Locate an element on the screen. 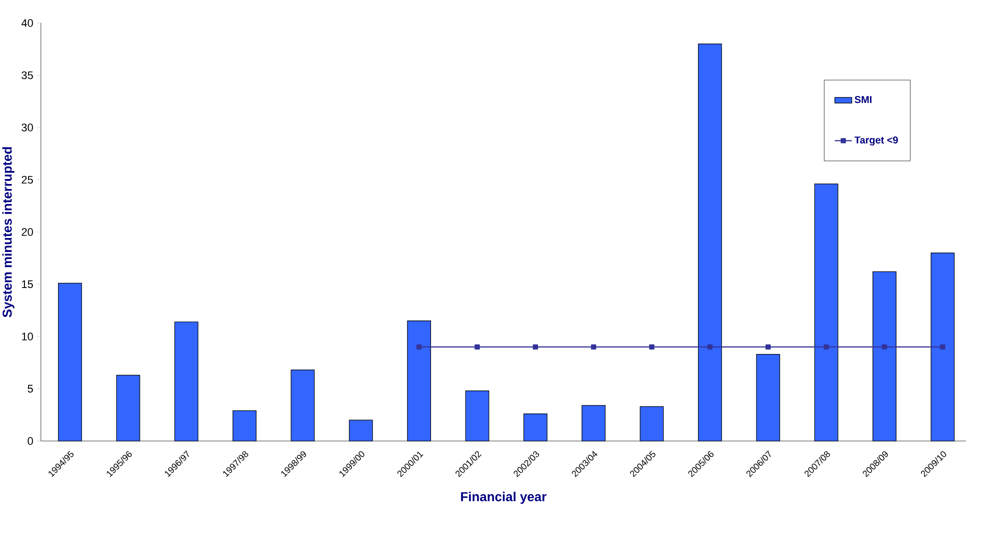  y-tick-label: 0 is located at coordinates (30, 441).